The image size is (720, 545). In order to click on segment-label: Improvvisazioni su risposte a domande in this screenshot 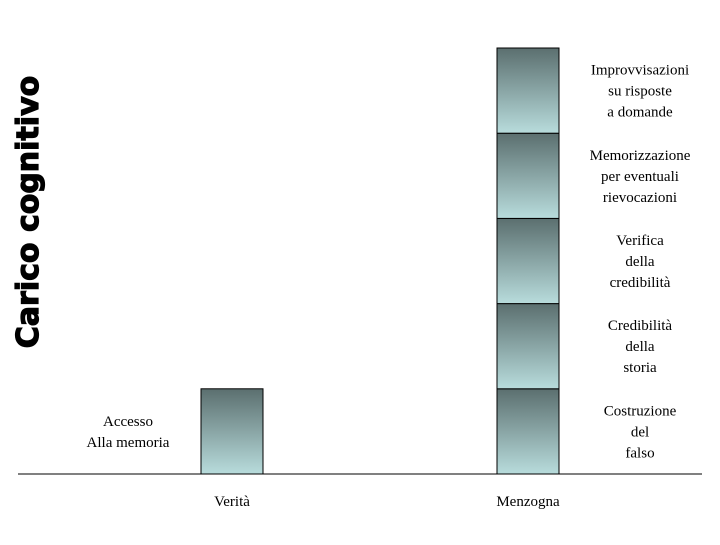, I will do `click(640, 92)`.